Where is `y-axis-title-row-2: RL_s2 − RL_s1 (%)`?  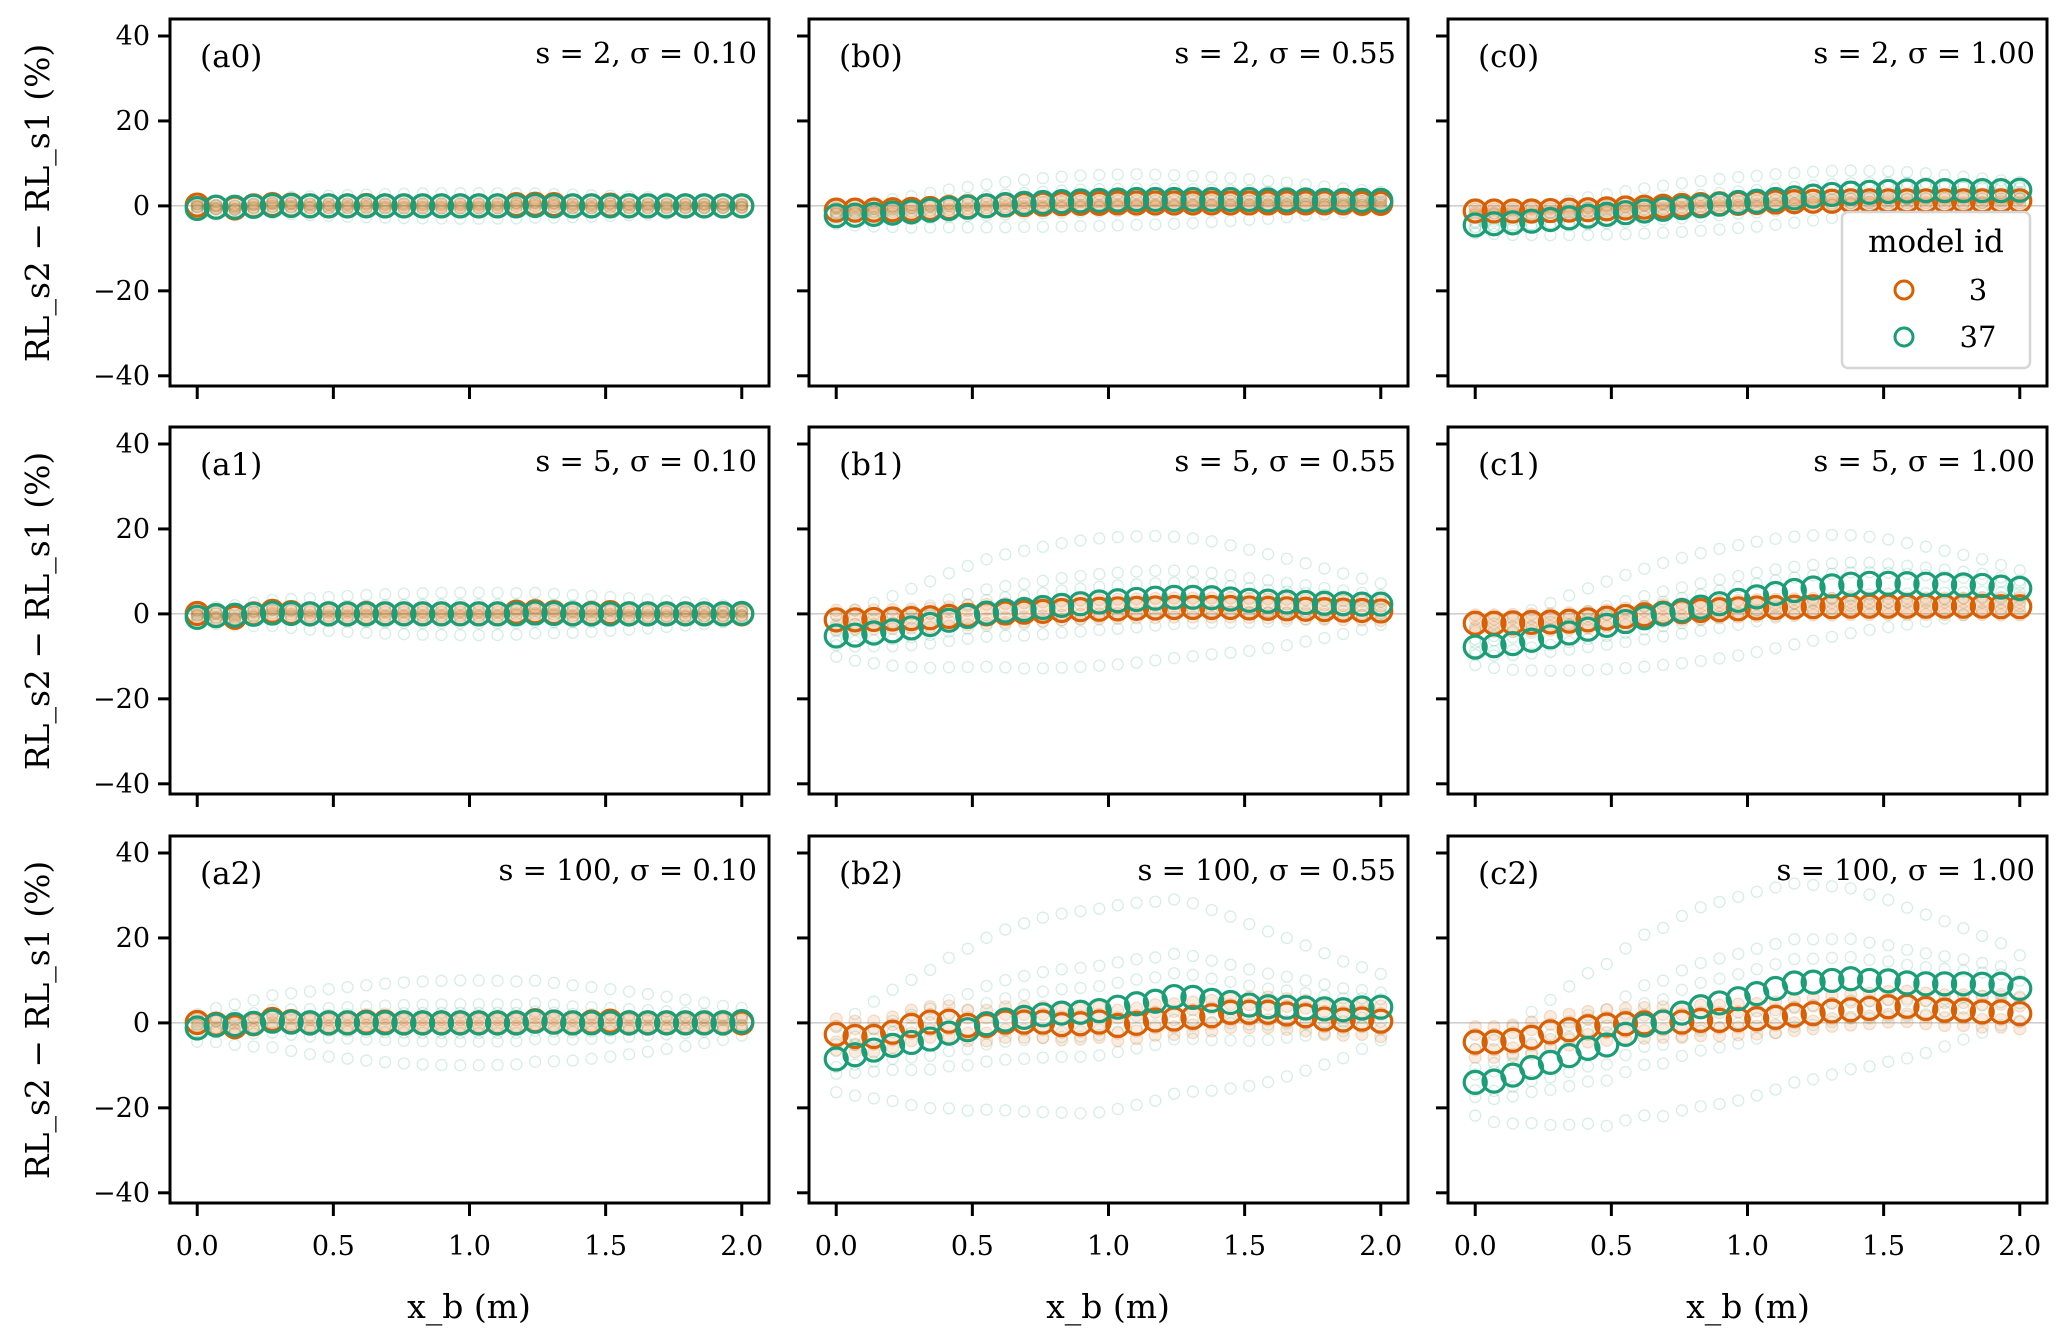
y-axis-title-row-2: RL_s2 − RL_s1 (%) is located at coordinates (38, 1020).